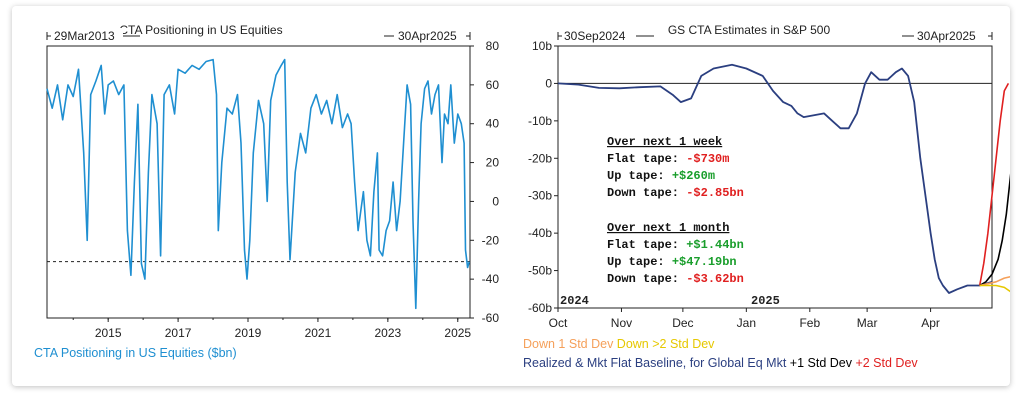 The height and width of the screenshot is (400, 1023). Describe the element at coordinates (427, 36) in the screenshot. I see `left-date-end: 30Apr2025` at that location.